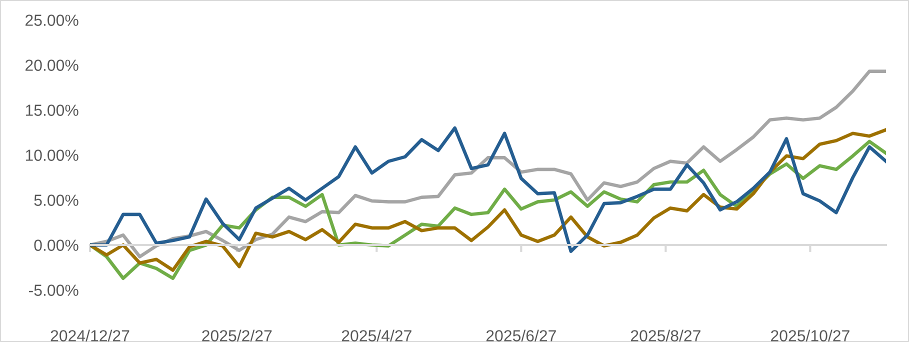 This screenshot has width=909, height=342. What do you see at coordinates (52, 155) in the screenshot?
I see `y-tick-label: 10.00%` at bounding box center [52, 155].